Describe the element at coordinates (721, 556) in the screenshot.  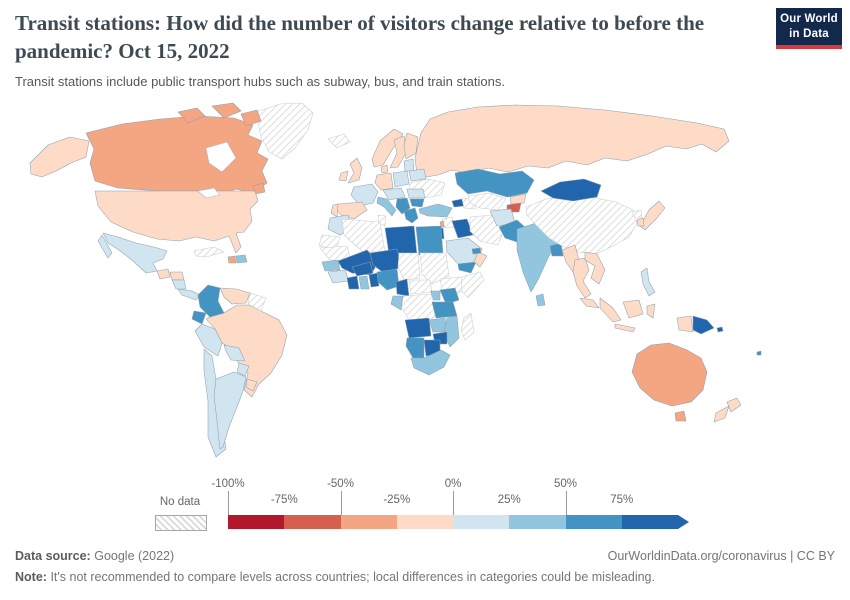
I see `owid-footer-link: OurWorldinData.org/coronavirus | CC BY` at that location.